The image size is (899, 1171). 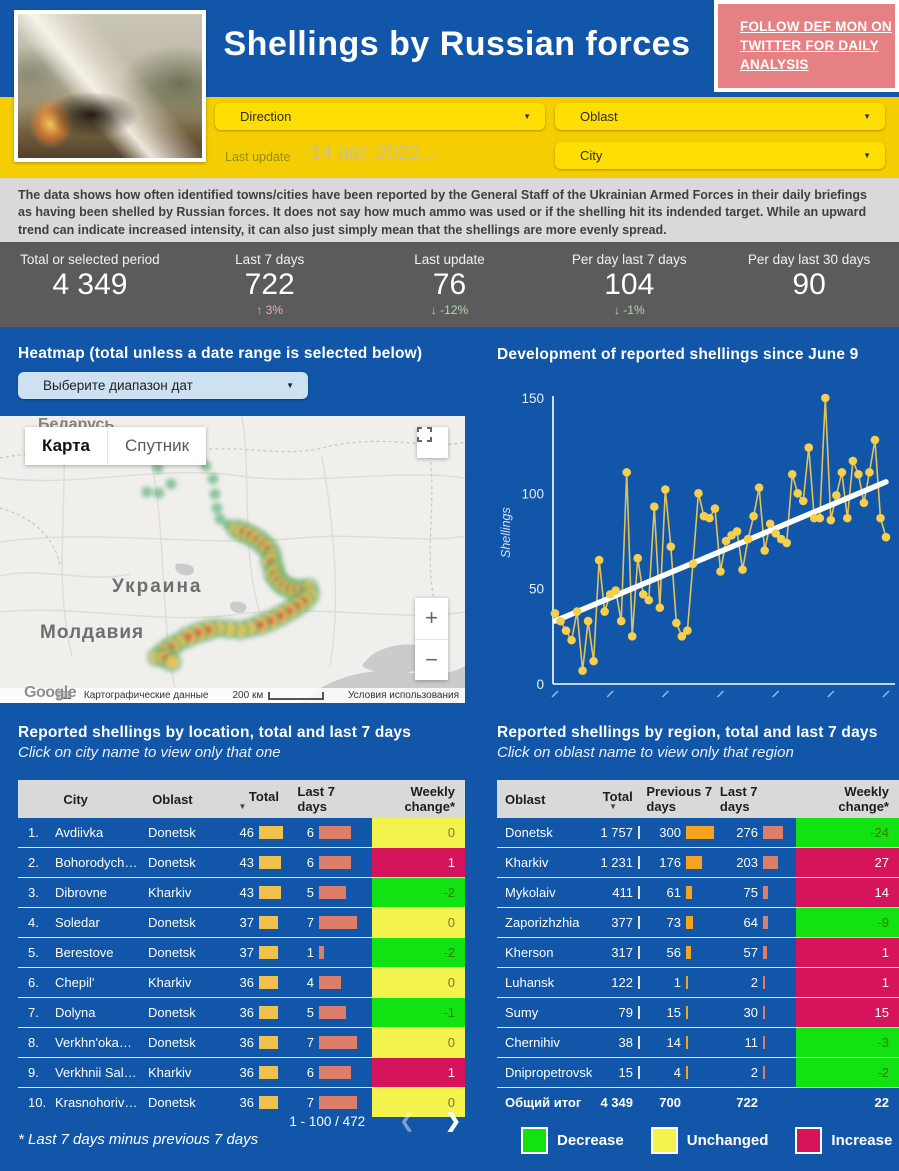 I want to click on map-type-control: Карта Спутник, so click(x=116, y=446).